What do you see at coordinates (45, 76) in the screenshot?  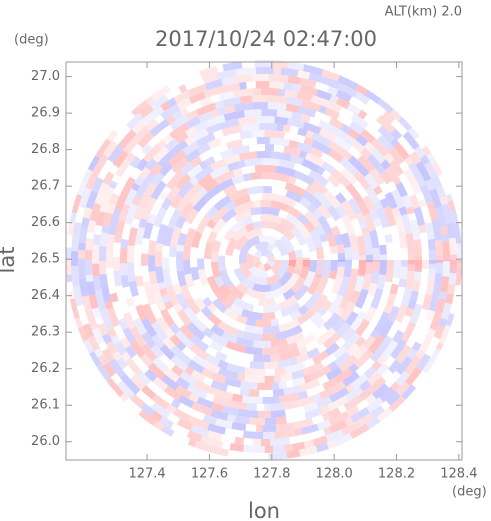 I see `y-tick-label: 27.0` at bounding box center [45, 76].